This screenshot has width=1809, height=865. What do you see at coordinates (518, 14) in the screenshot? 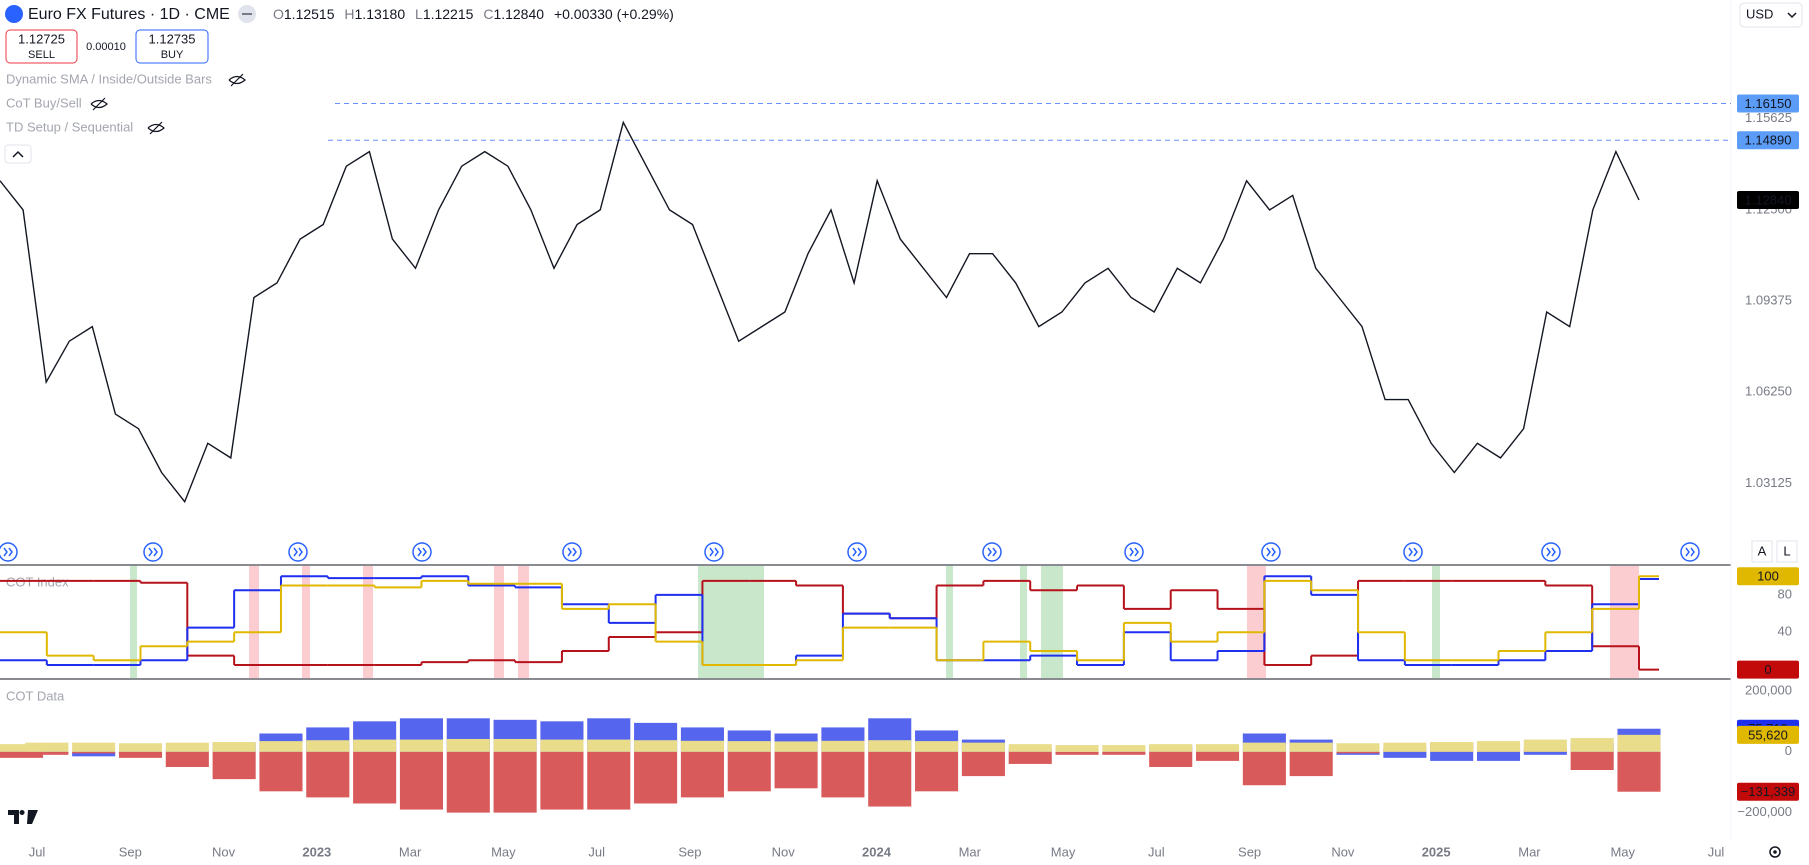
I see `ohlc-value: 1.12840` at bounding box center [518, 14].